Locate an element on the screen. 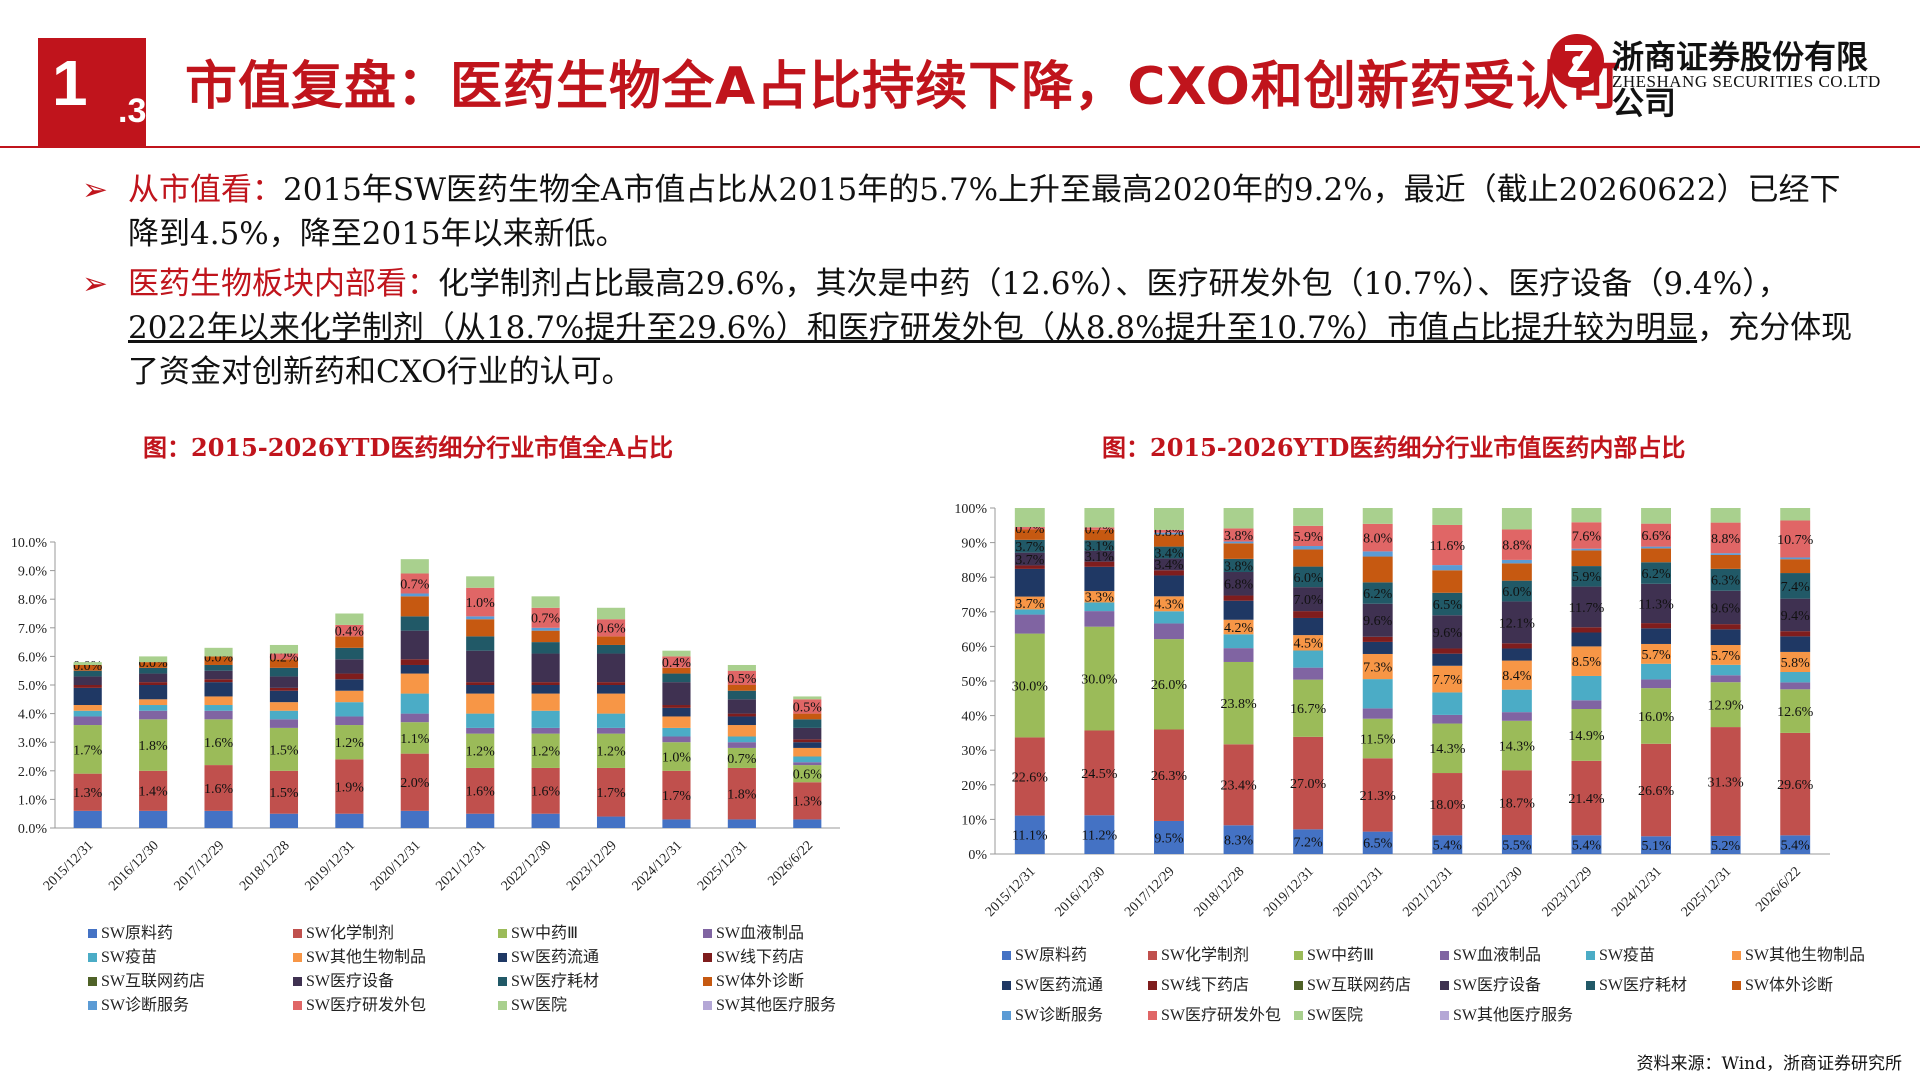  data-label: 3.1% is located at coordinates (1100, 557).